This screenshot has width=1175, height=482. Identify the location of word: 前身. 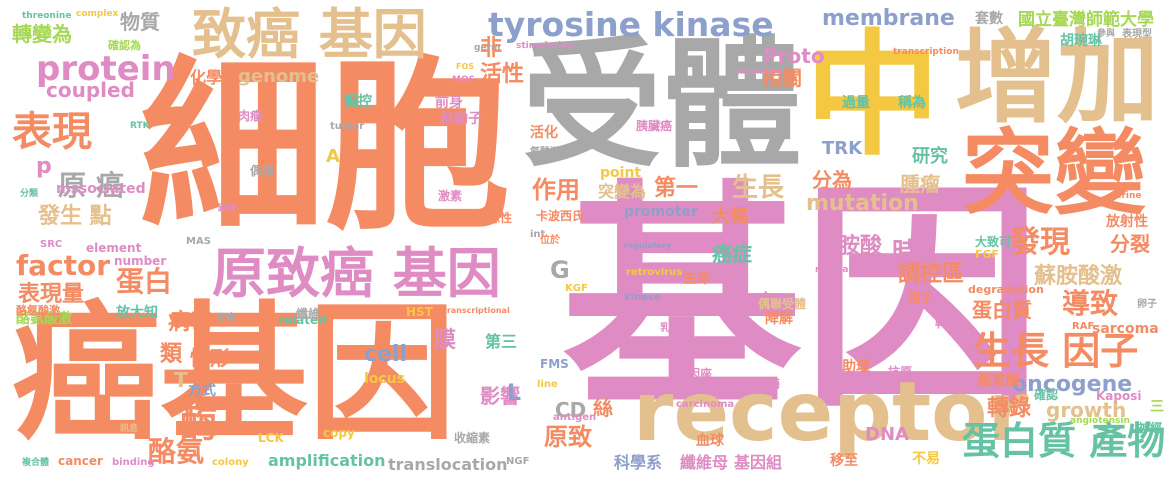
(449, 103).